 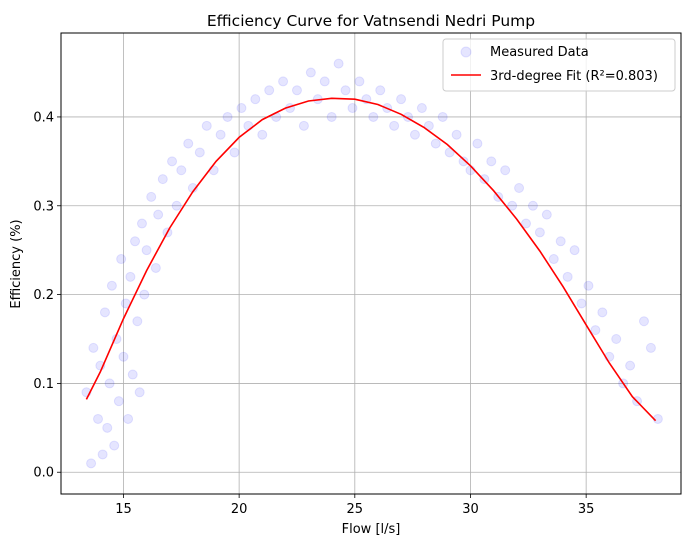 I want to click on legend-label-measured: Measured Data, so click(x=539, y=52).